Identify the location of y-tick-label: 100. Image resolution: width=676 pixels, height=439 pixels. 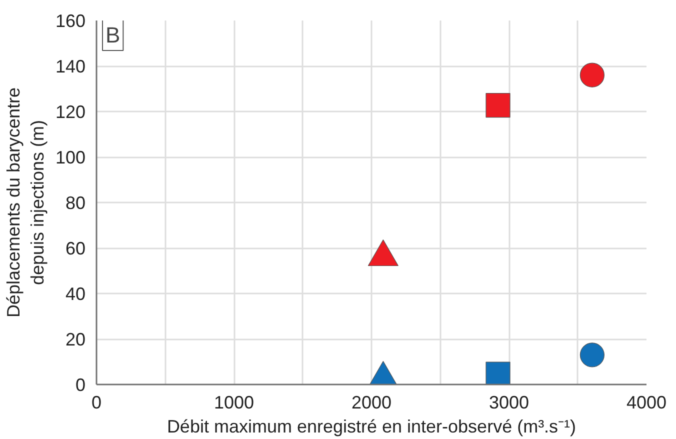
(70, 158).